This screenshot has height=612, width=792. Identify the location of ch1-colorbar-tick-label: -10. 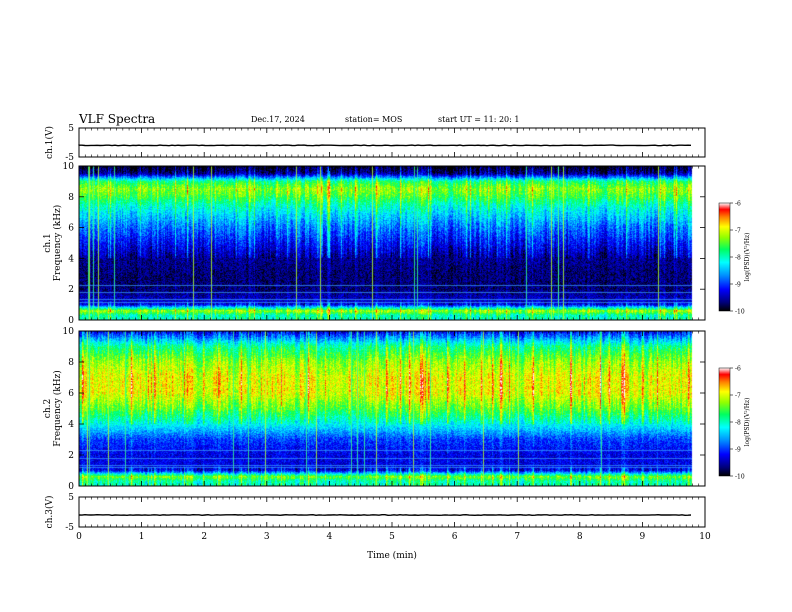
(740, 312).